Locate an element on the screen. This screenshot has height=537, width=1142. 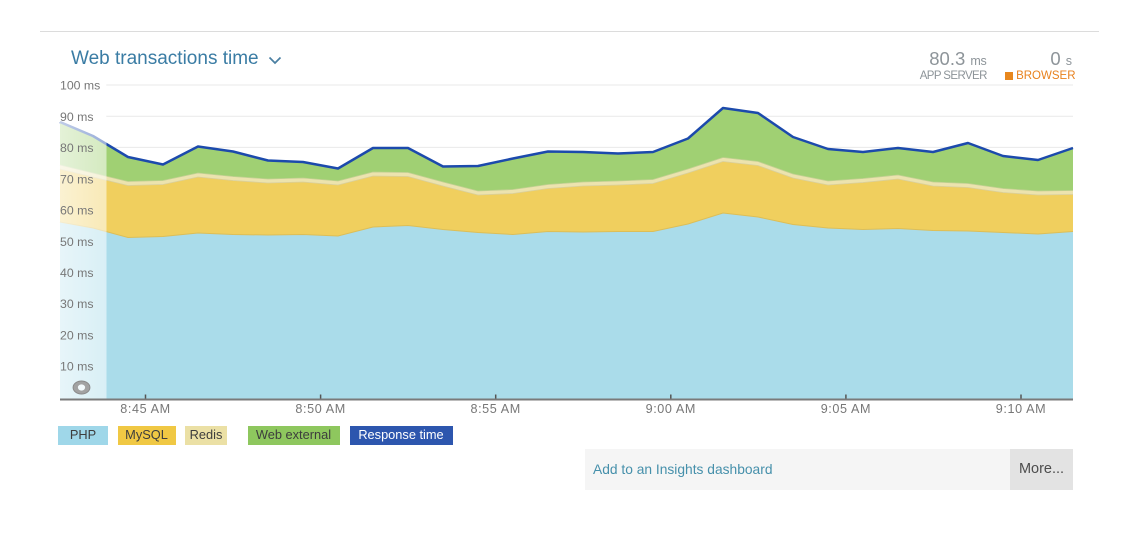
svg-text: 9:05 AM is located at coordinates (846, 409).